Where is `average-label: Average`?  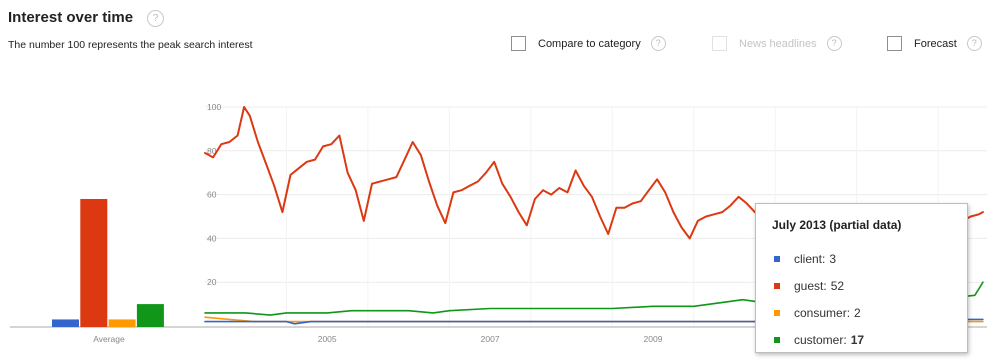
average-label: Average is located at coordinates (109, 339).